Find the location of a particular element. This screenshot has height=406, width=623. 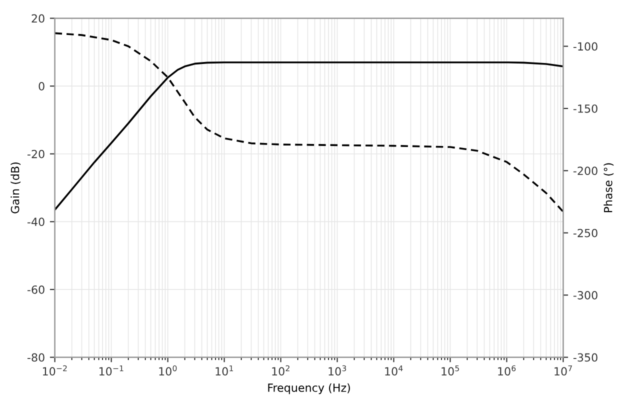

x-tick-label: 10$^{3}$ is located at coordinates (337, 370).